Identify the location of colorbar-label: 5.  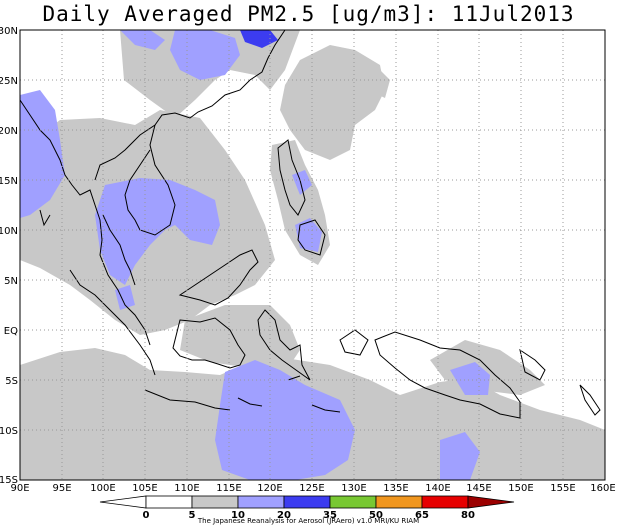
(192, 515).